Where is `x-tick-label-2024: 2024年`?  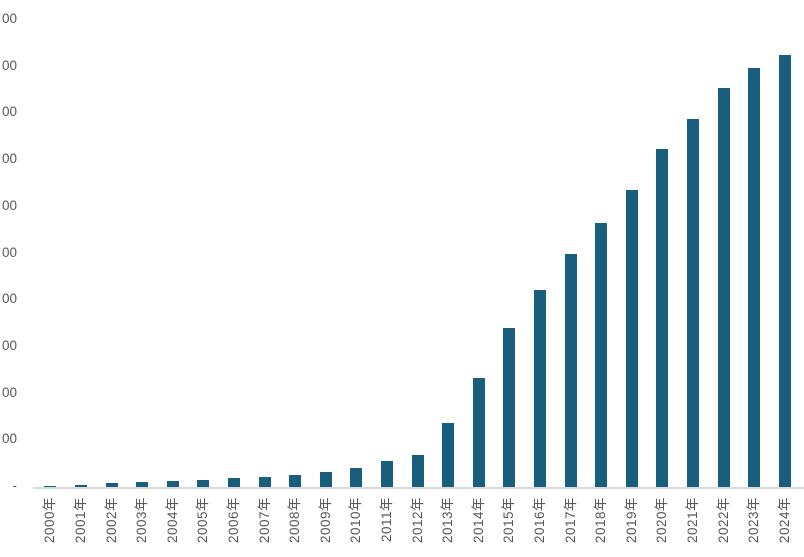 x-tick-label-2024: 2024年 is located at coordinates (784, 520).